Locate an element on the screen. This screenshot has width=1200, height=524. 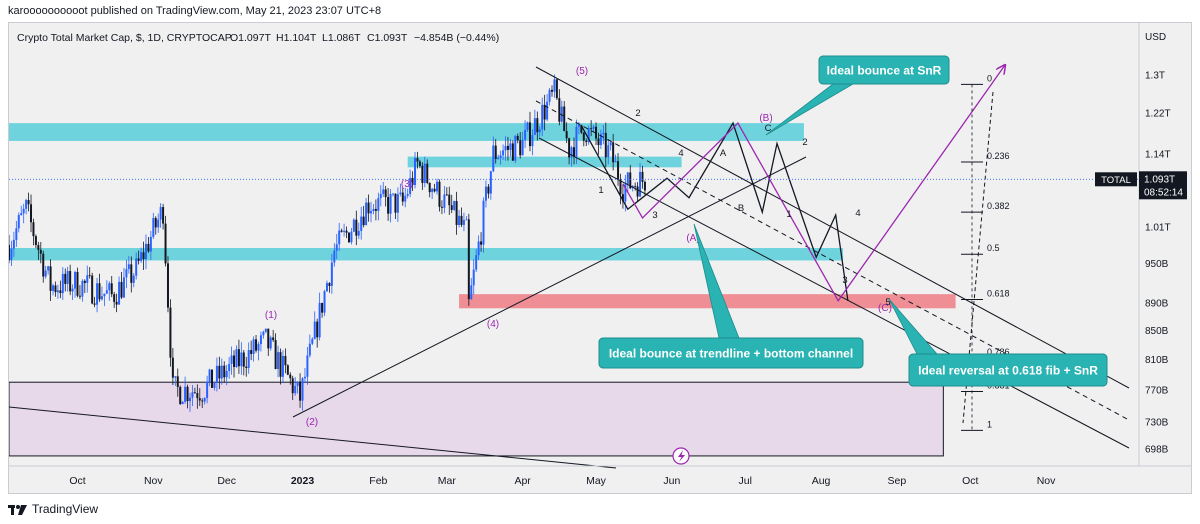
wave-label-black-11: 5 is located at coordinates (887, 302).